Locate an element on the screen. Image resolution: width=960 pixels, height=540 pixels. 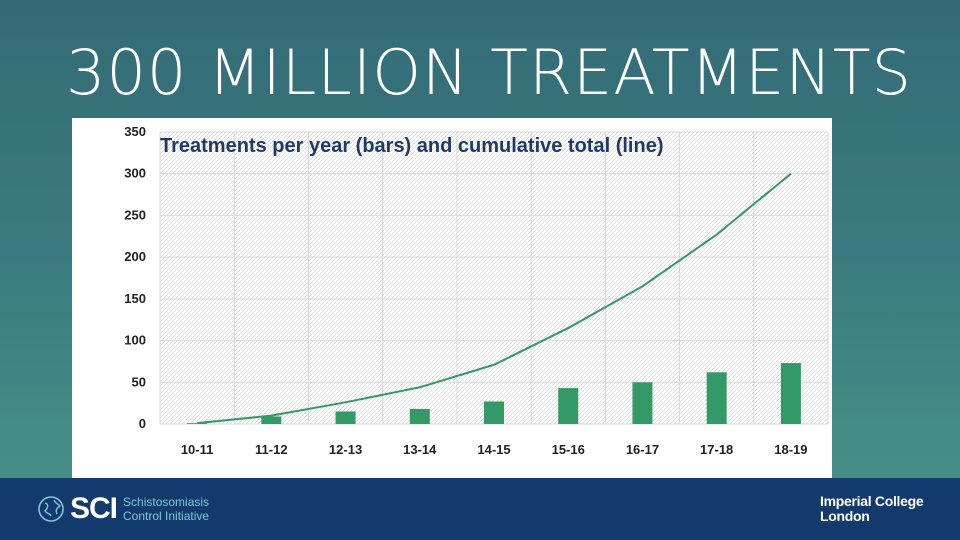
imperial-line2: London is located at coordinates (845, 516).